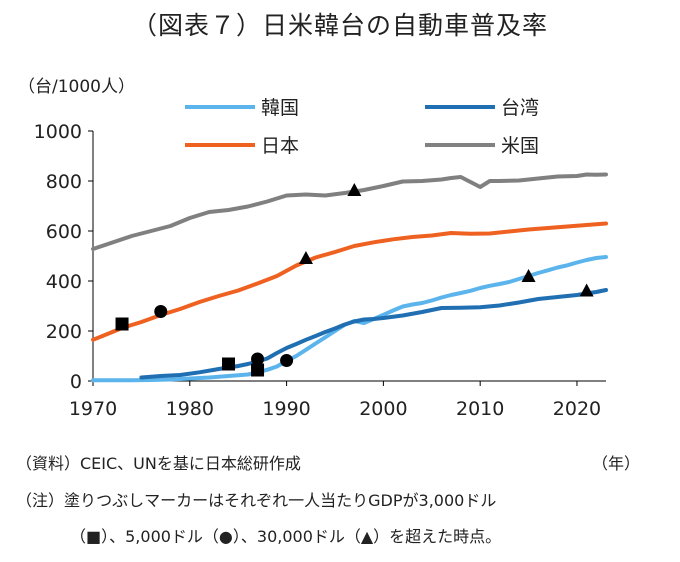 The height and width of the screenshot is (562, 680). Describe the element at coordinates (190, 409) in the screenshot. I see `x-tick-label: 1980` at that location.